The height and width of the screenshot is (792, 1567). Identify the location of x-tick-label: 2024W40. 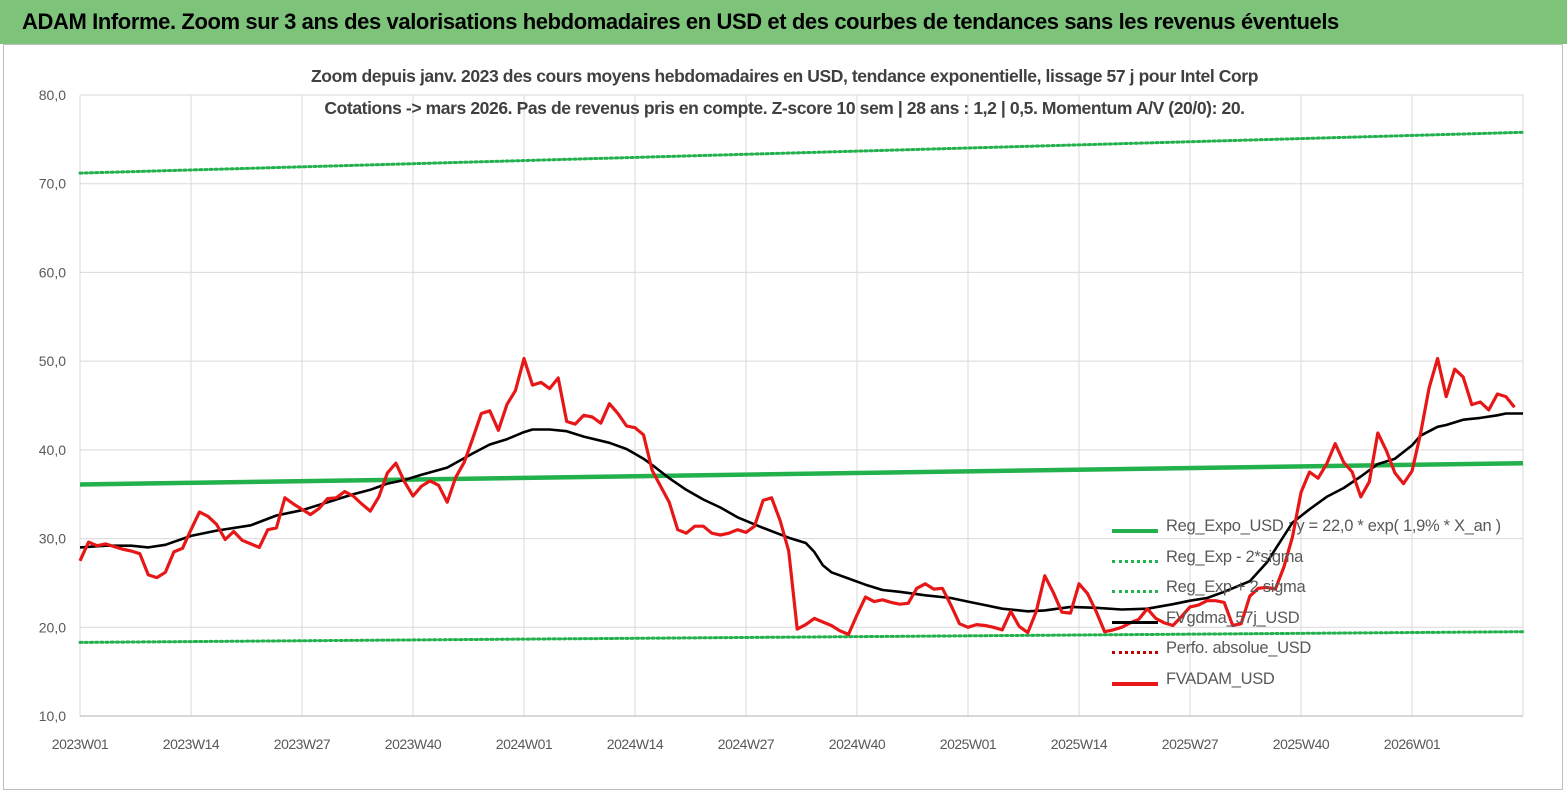
(857, 744).